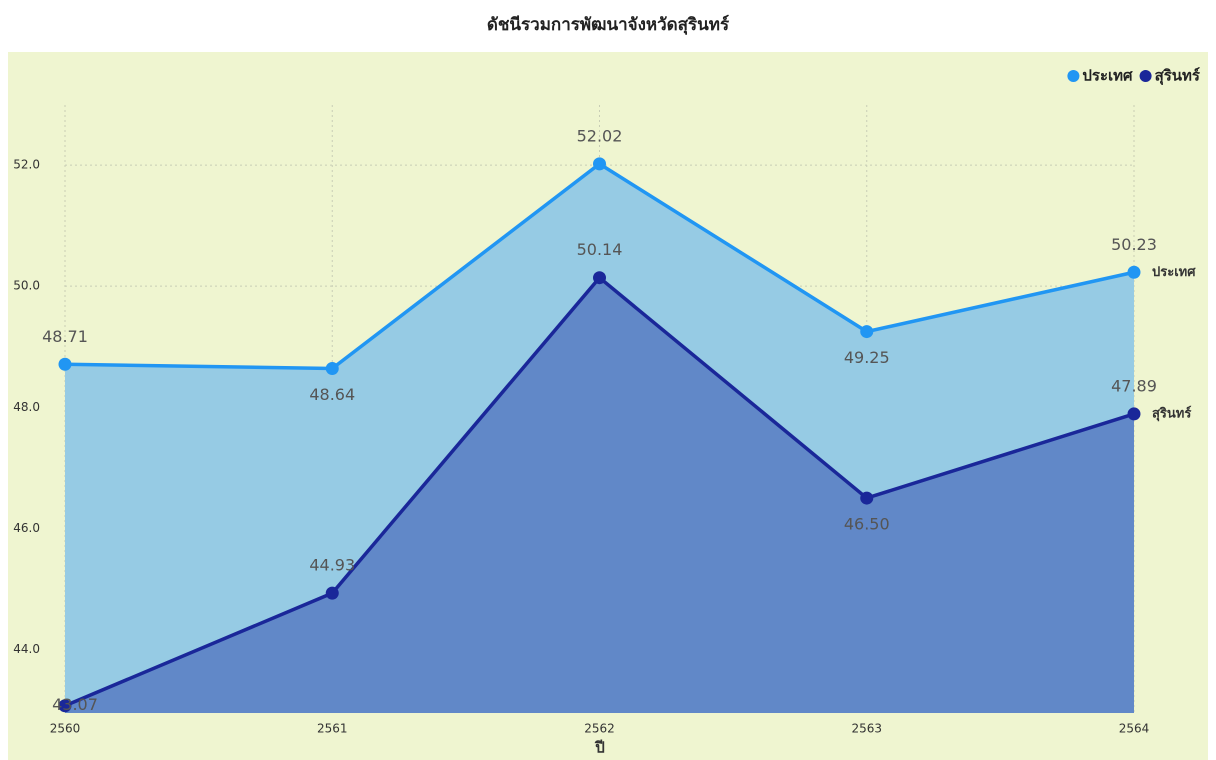 The width and height of the screenshot is (1216, 760). I want to click on y-tick-label: 50.0, so click(26, 286).